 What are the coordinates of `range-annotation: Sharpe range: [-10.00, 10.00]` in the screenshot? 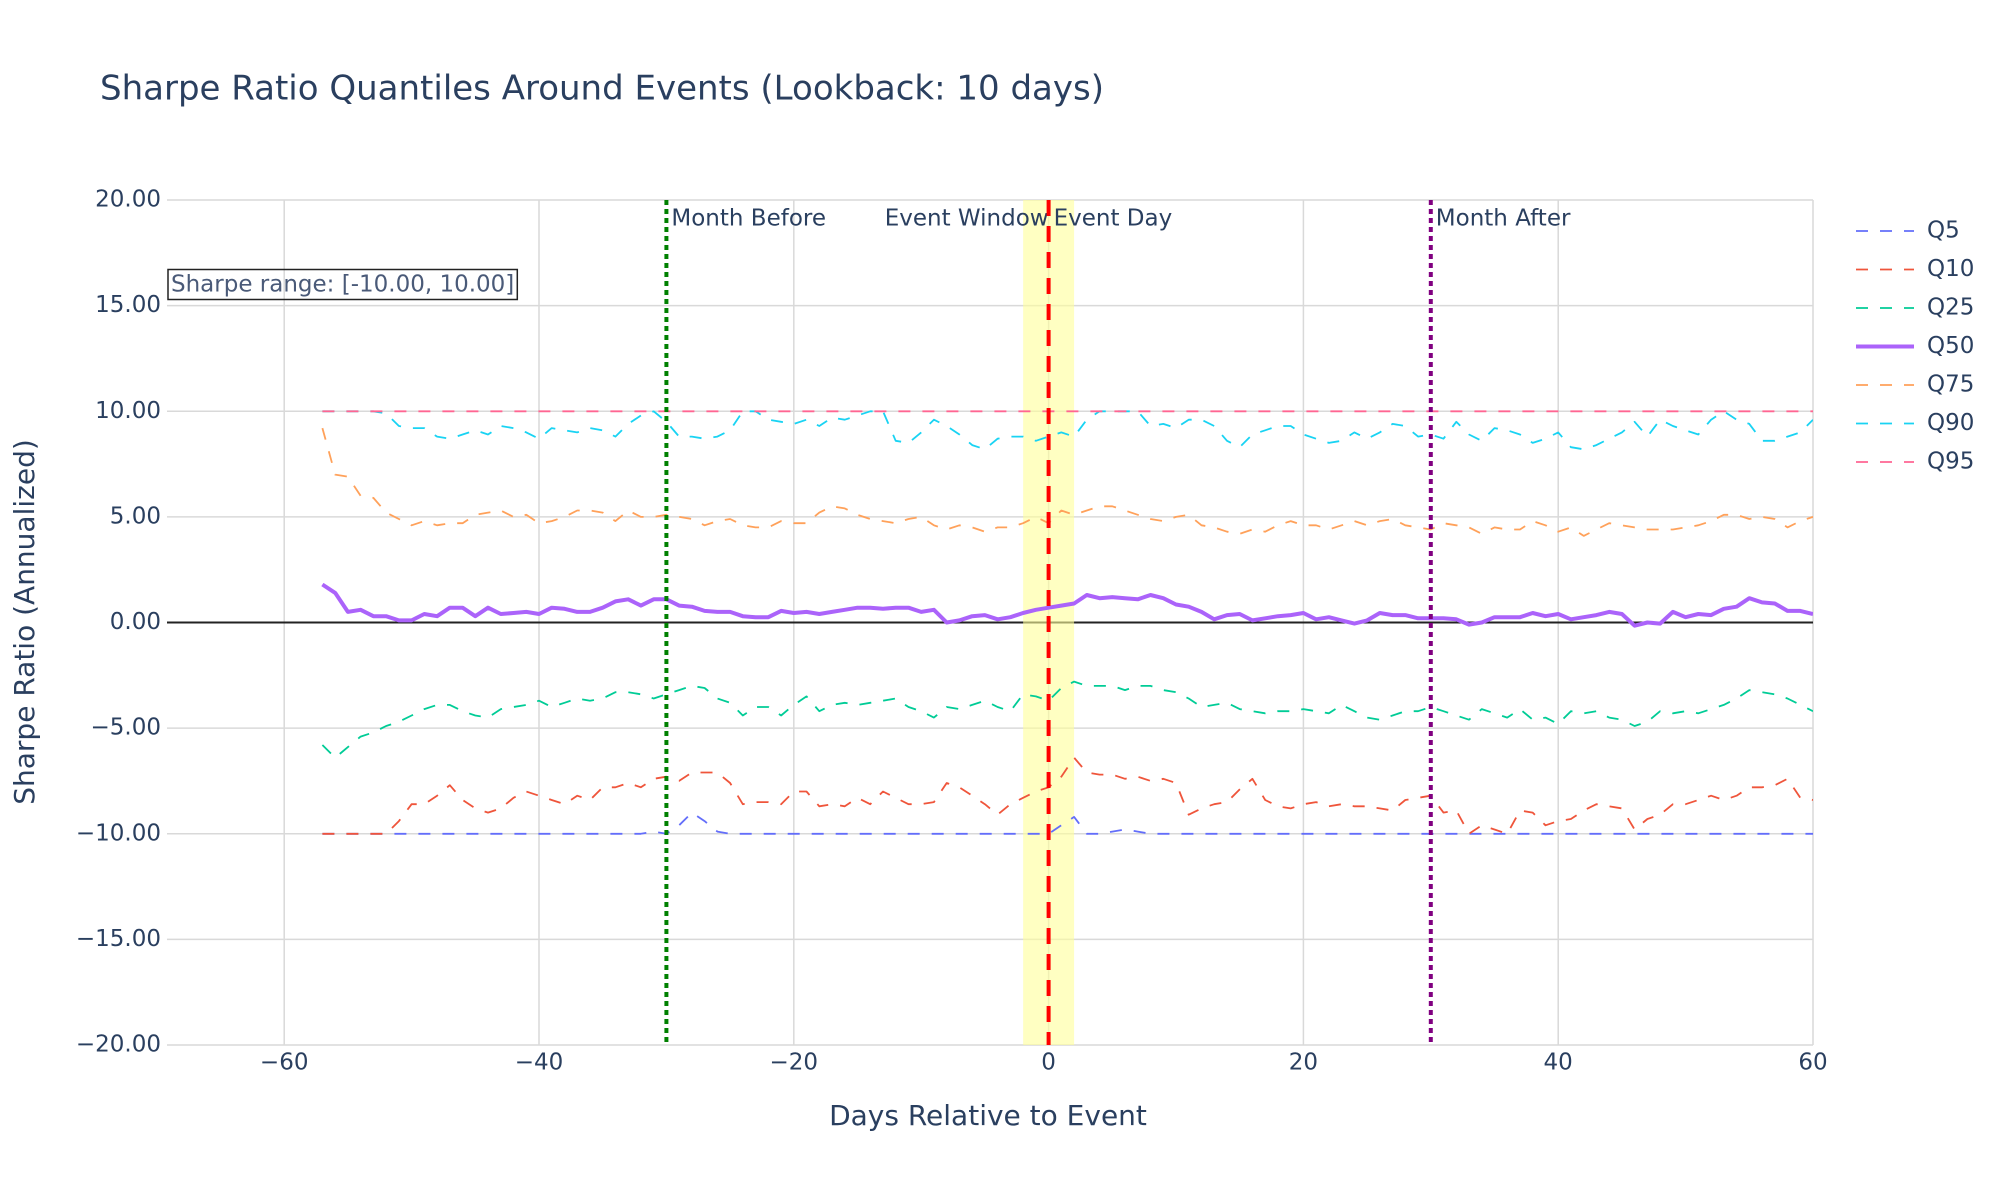 It's located at (342, 285).